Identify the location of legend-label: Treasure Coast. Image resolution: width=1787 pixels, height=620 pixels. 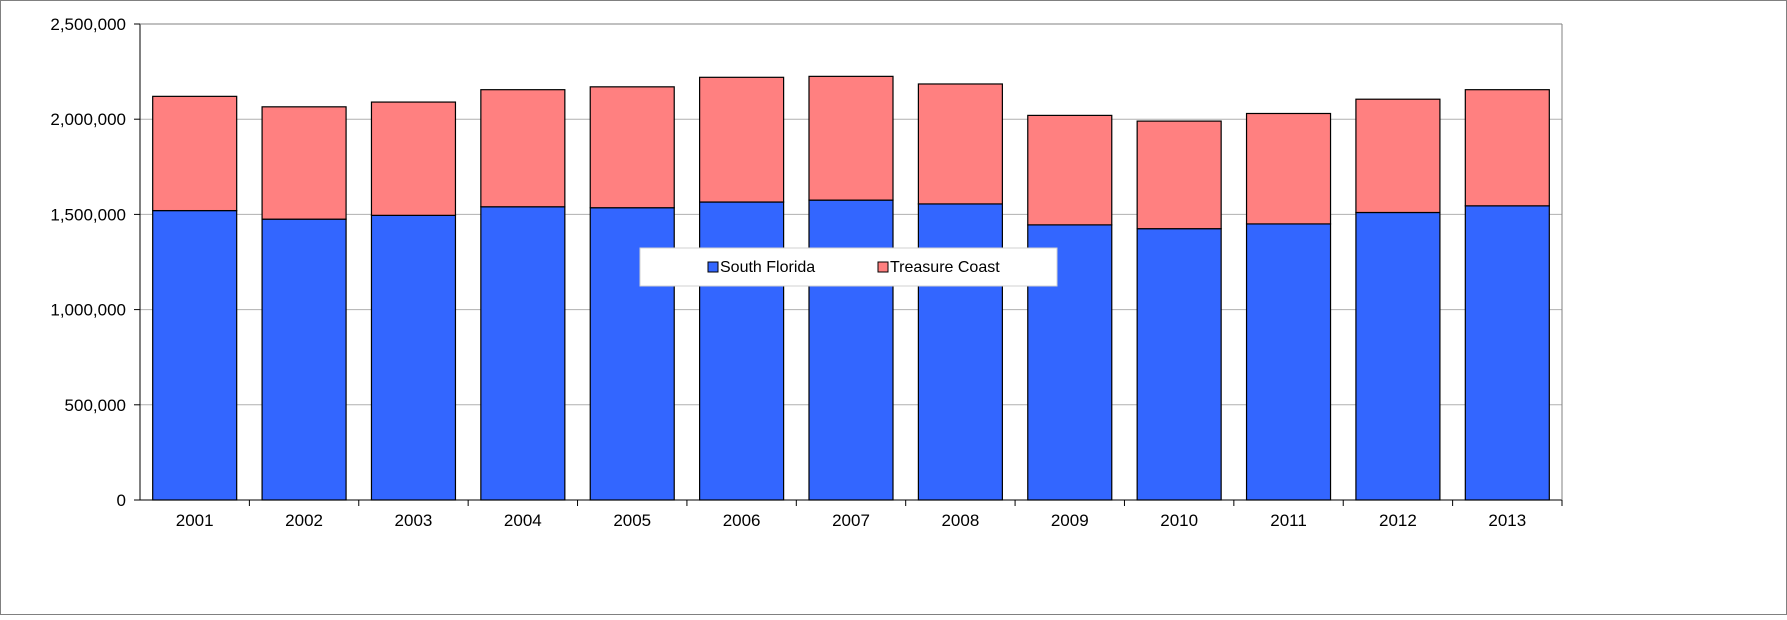
(945, 267).